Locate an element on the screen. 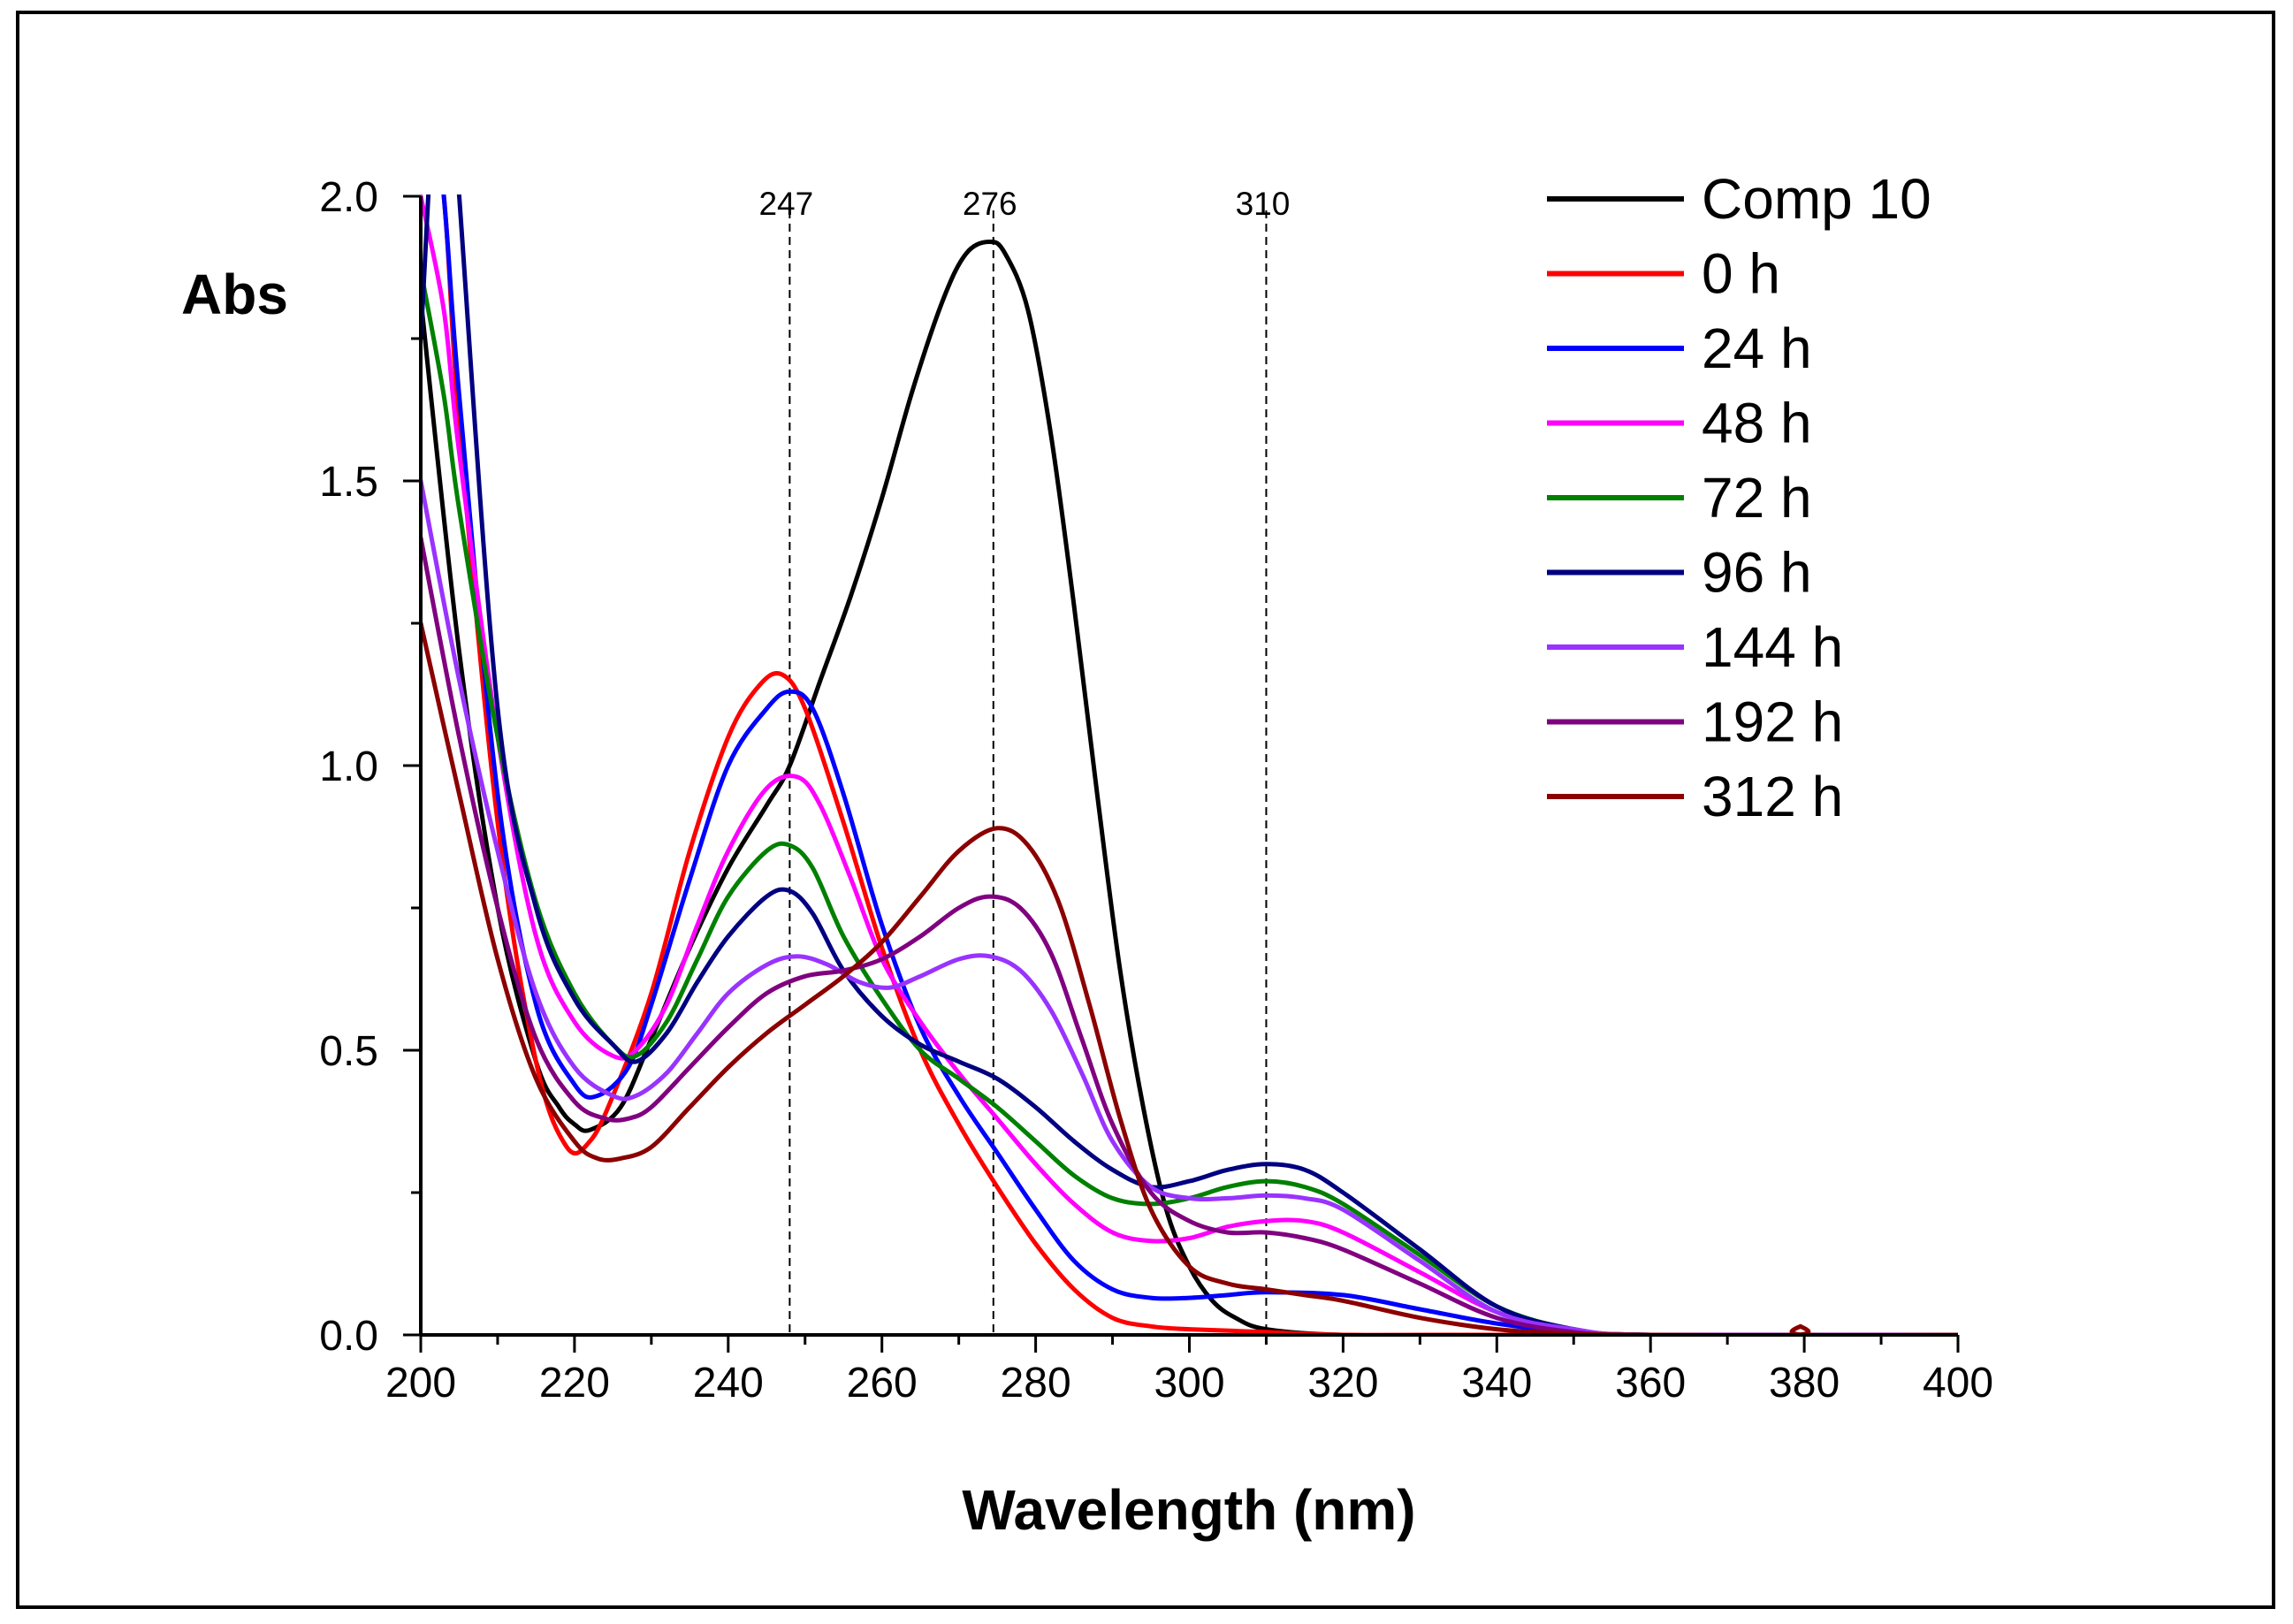 The image size is (2293, 1624). x-tick-label: 400 is located at coordinates (1958, 1383).